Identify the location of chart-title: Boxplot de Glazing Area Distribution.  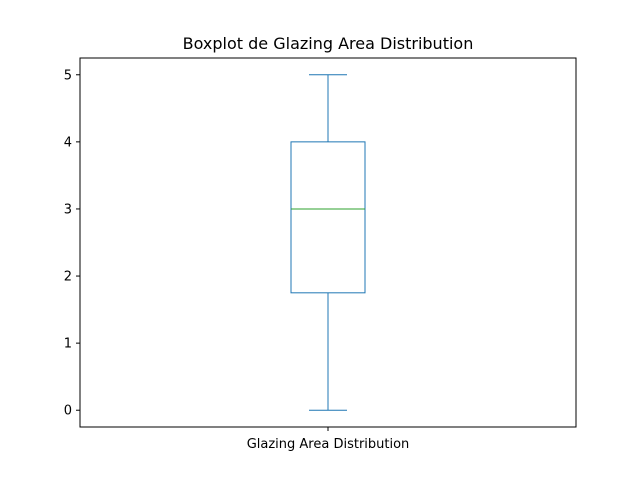
(328, 43).